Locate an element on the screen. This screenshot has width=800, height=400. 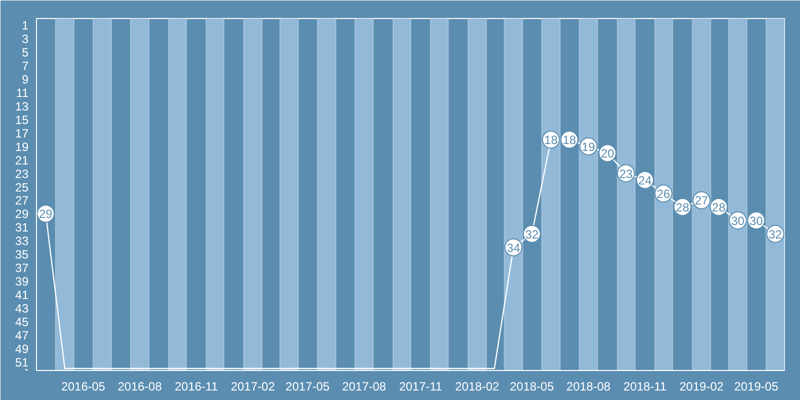
data-label: 29 is located at coordinates (46, 214).